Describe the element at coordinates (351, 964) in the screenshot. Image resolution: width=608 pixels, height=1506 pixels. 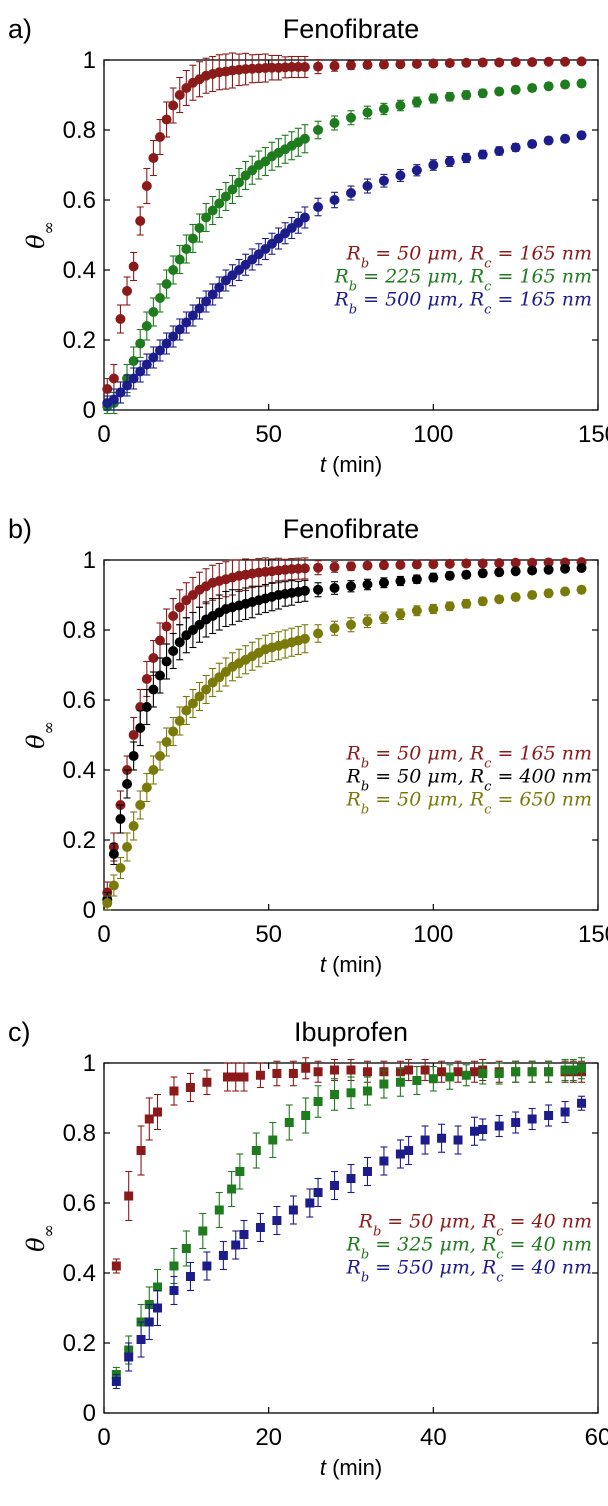
I see `x-axis-label: t (min)` at that location.